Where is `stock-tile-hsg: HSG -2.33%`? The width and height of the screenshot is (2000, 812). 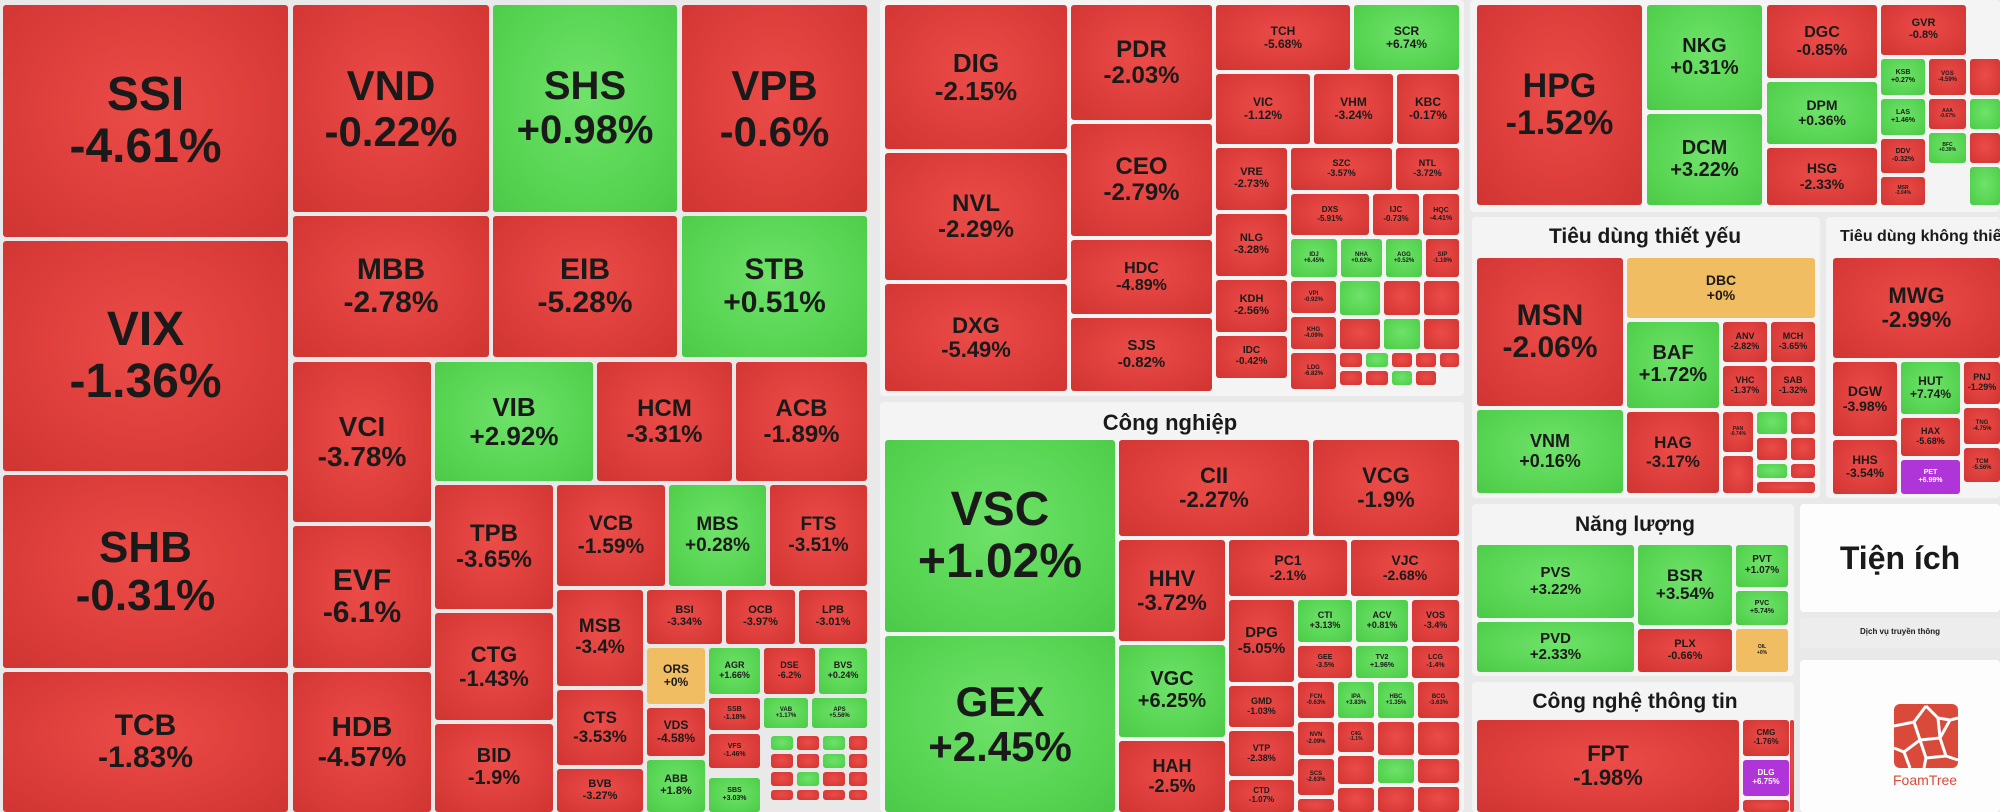
stock-tile-hsg: HSG -2.33% is located at coordinates (1822, 176).